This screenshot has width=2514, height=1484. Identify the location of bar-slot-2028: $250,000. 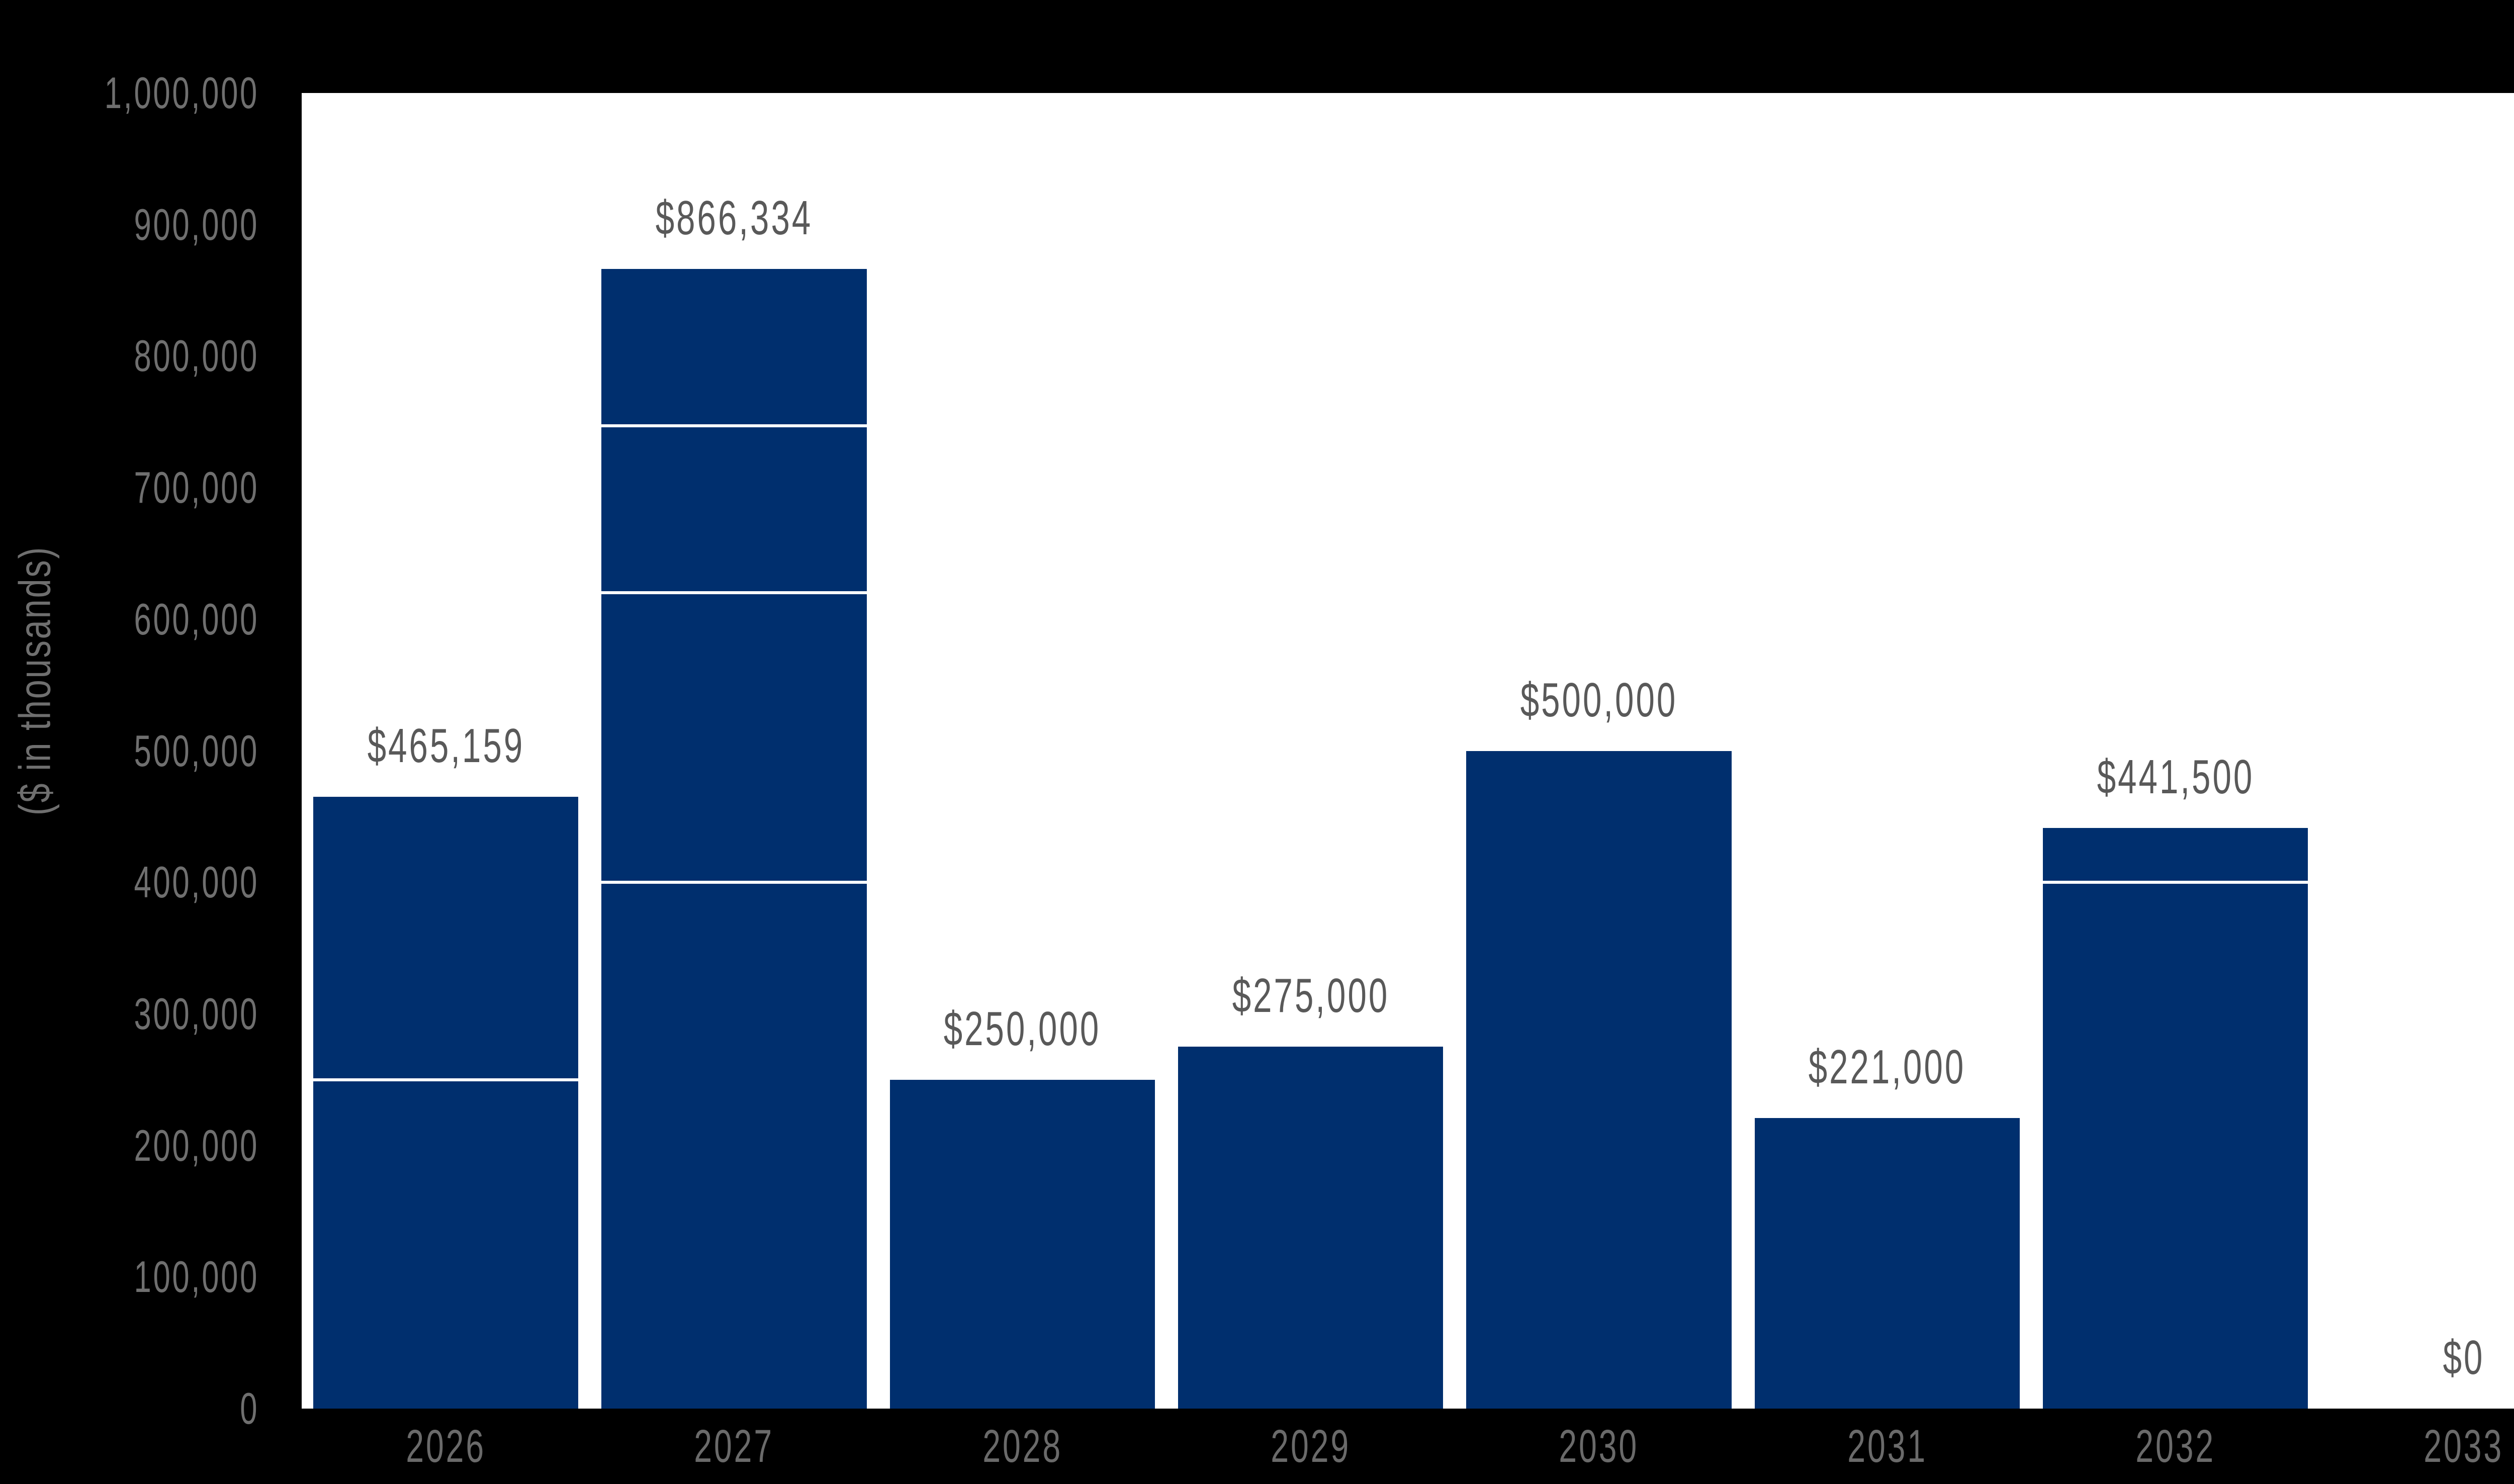
(1022, 751).